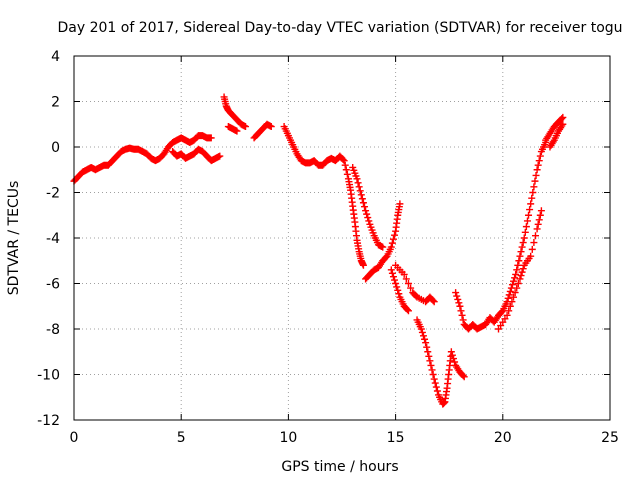 This screenshot has width=640, height=480. Describe the element at coordinates (503, 438) in the screenshot. I see `x-tick-label: 20` at that location.